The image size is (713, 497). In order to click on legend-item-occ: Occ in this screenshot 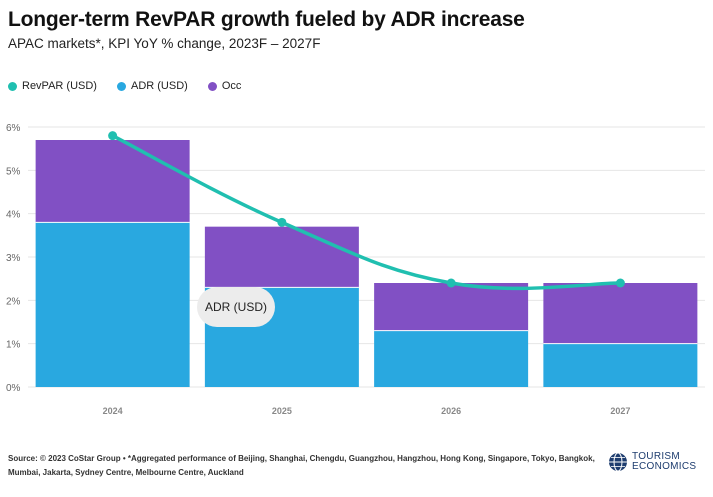, I will do `click(224, 86)`.